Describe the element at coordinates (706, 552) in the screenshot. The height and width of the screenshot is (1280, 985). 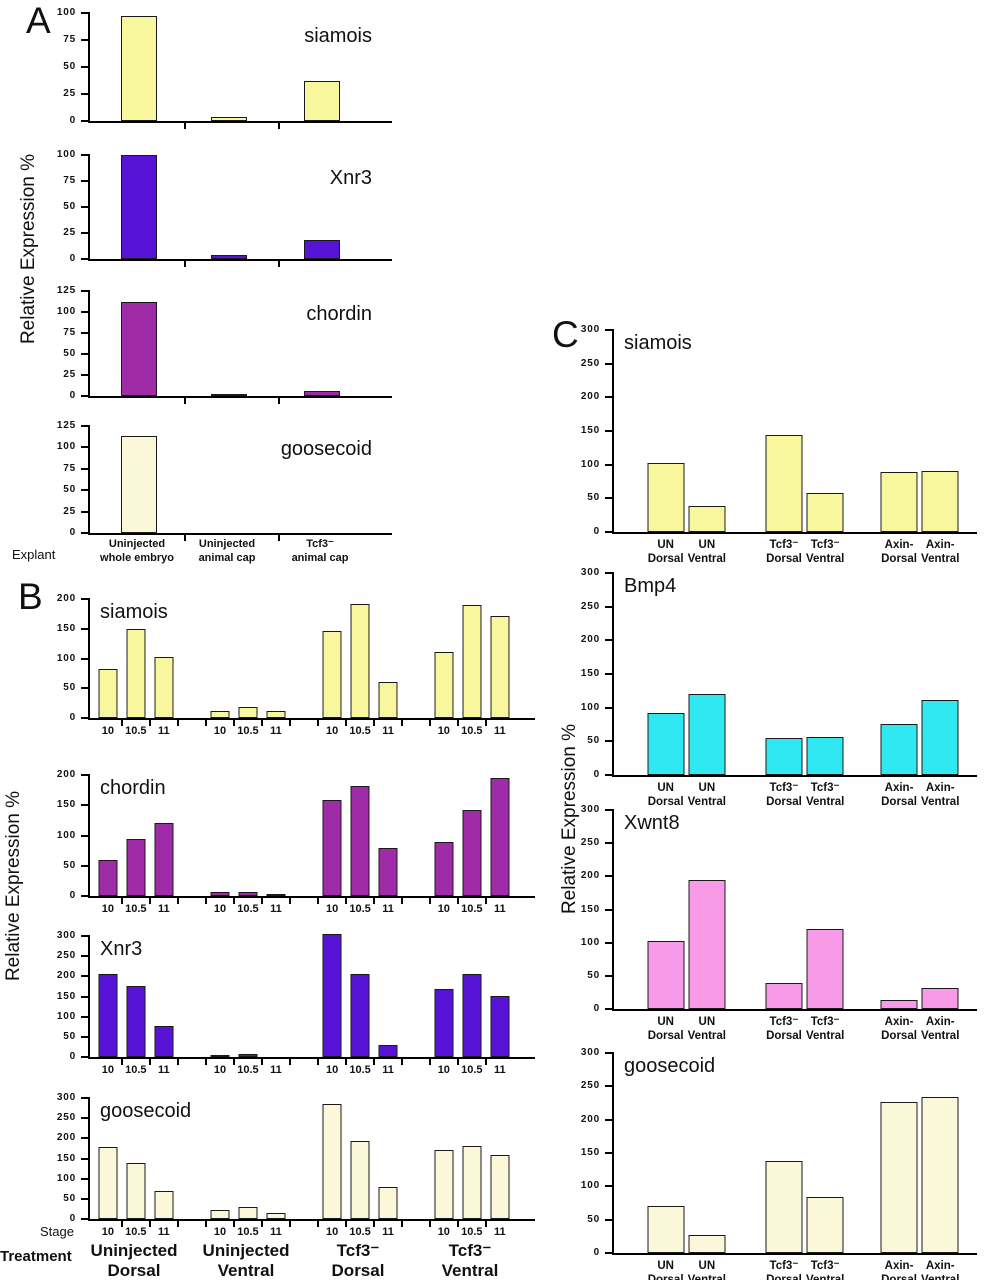
I see `category-label: UN Ventral` at that location.